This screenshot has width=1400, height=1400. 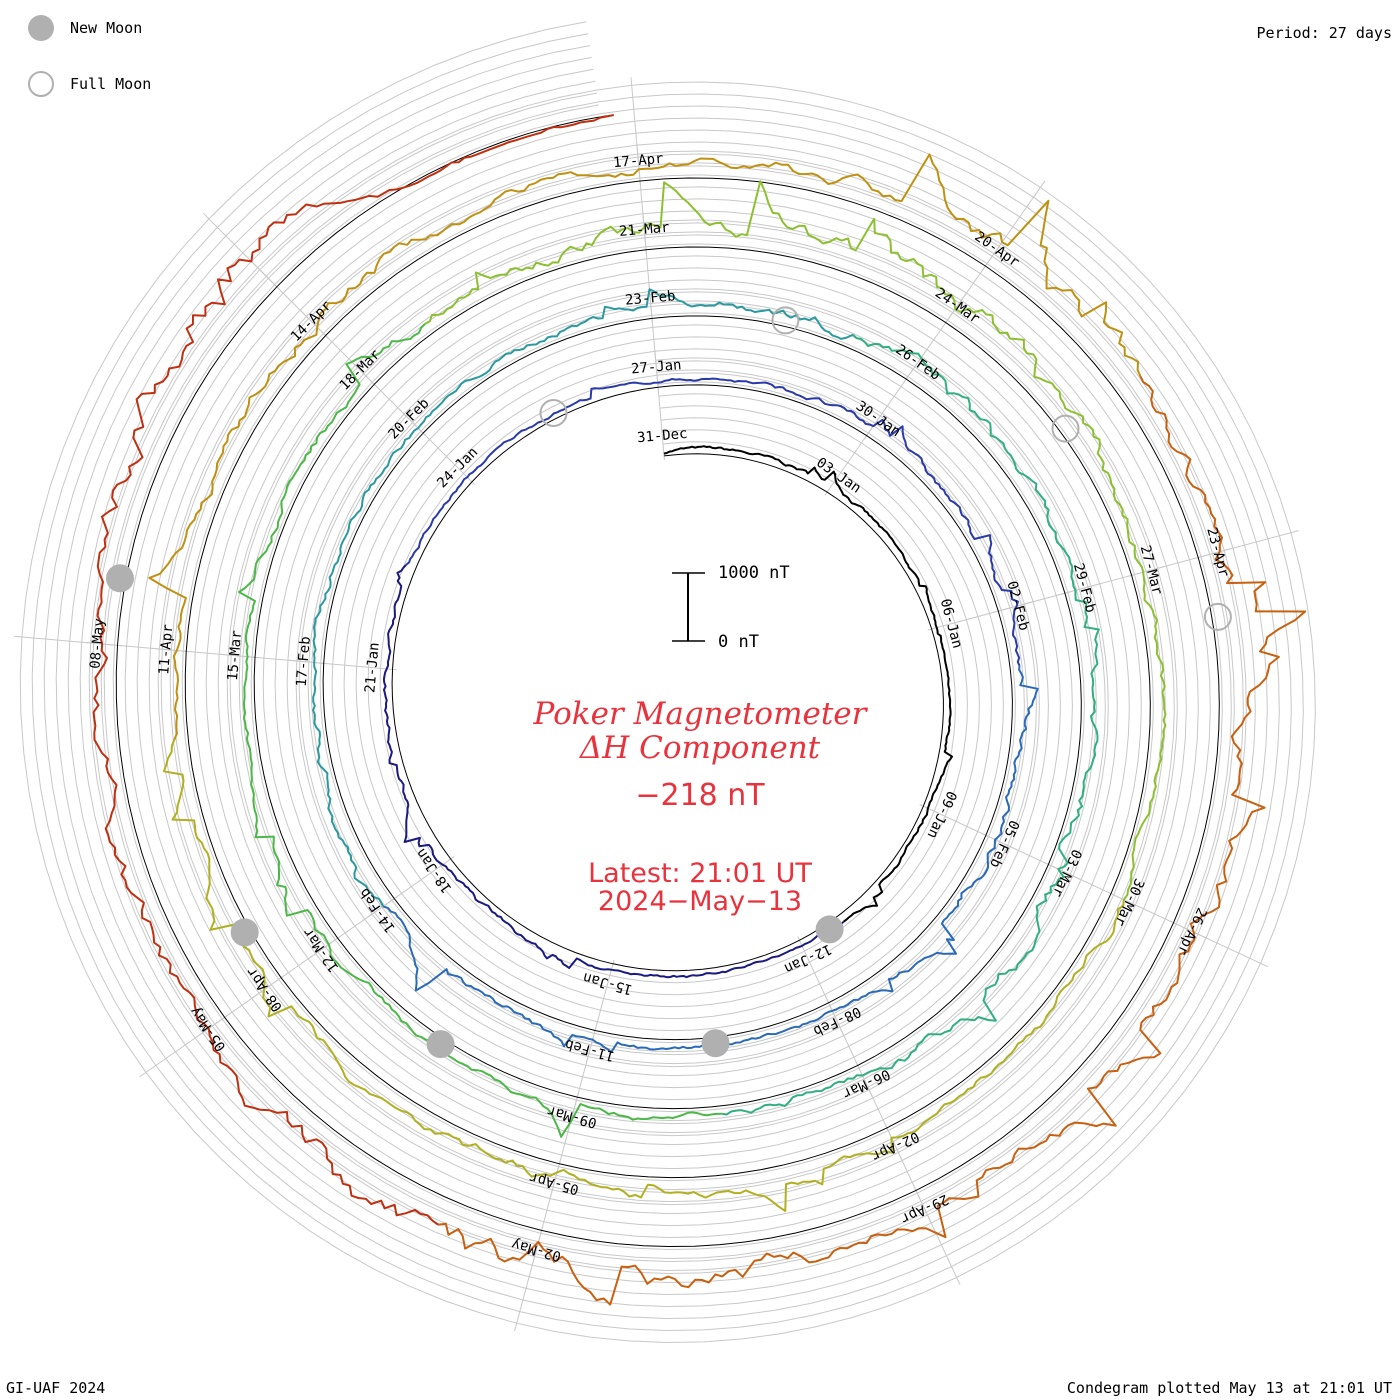 What do you see at coordinates (106, 28) in the screenshot?
I see `legend-new-moon-label: New Moon` at bounding box center [106, 28].